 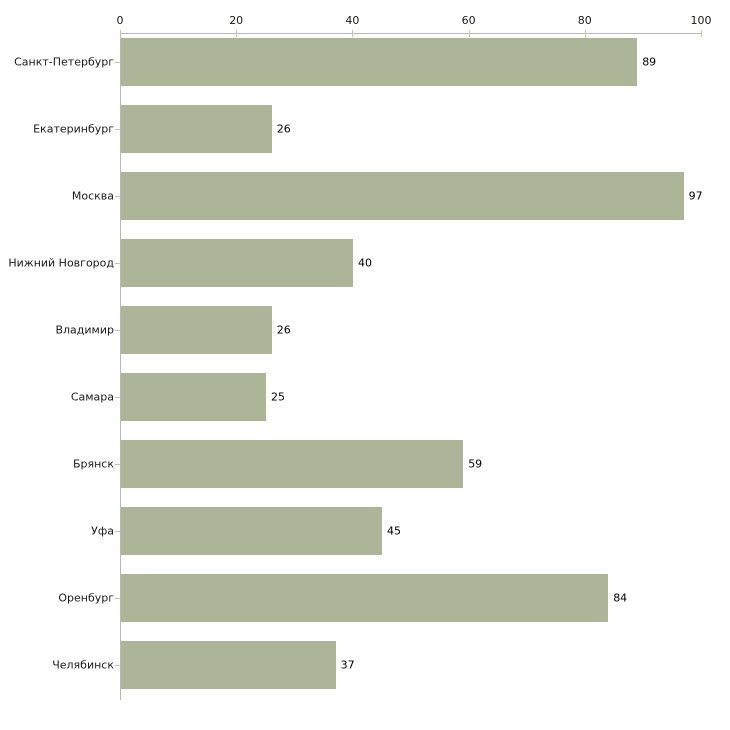 I want to click on chart-row: Москва 97, so click(x=387, y=205).